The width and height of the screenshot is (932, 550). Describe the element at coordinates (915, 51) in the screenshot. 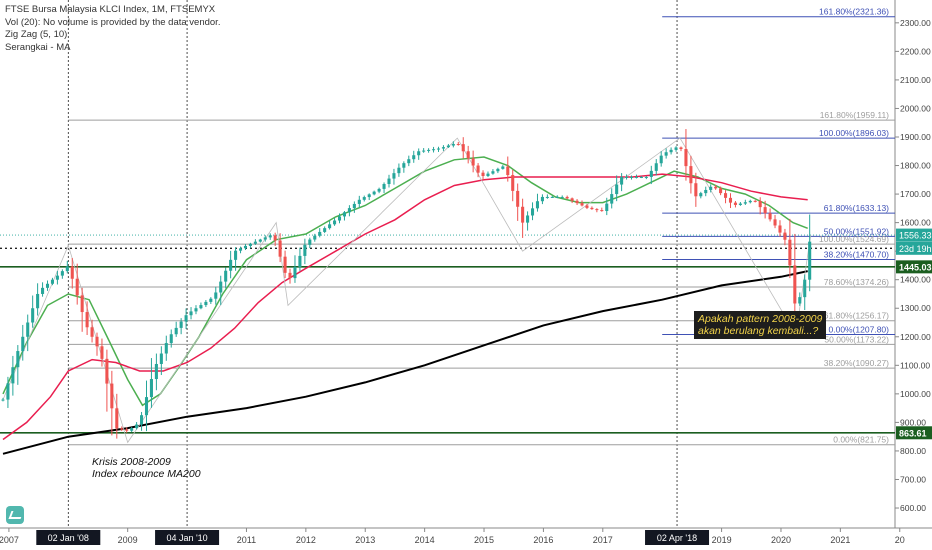

I see `y-tick-label: 2200.00` at that location.